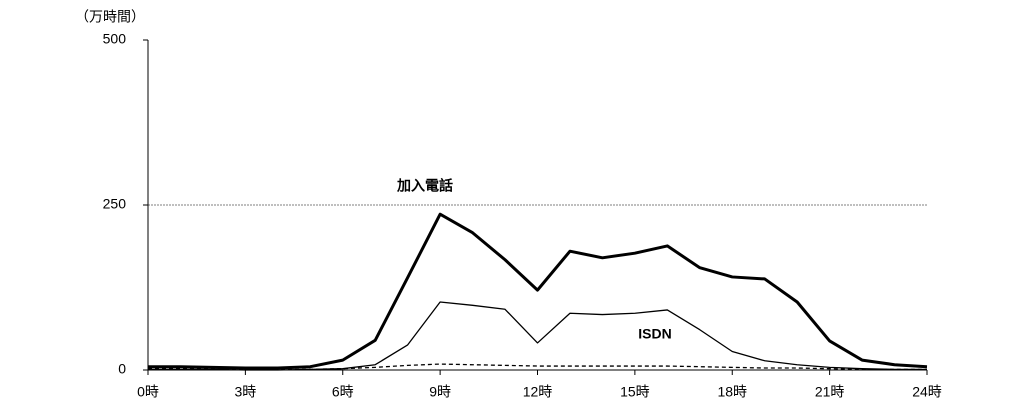  What do you see at coordinates (538, 392) in the screenshot?
I see `x-tick-label: 12時` at bounding box center [538, 392].